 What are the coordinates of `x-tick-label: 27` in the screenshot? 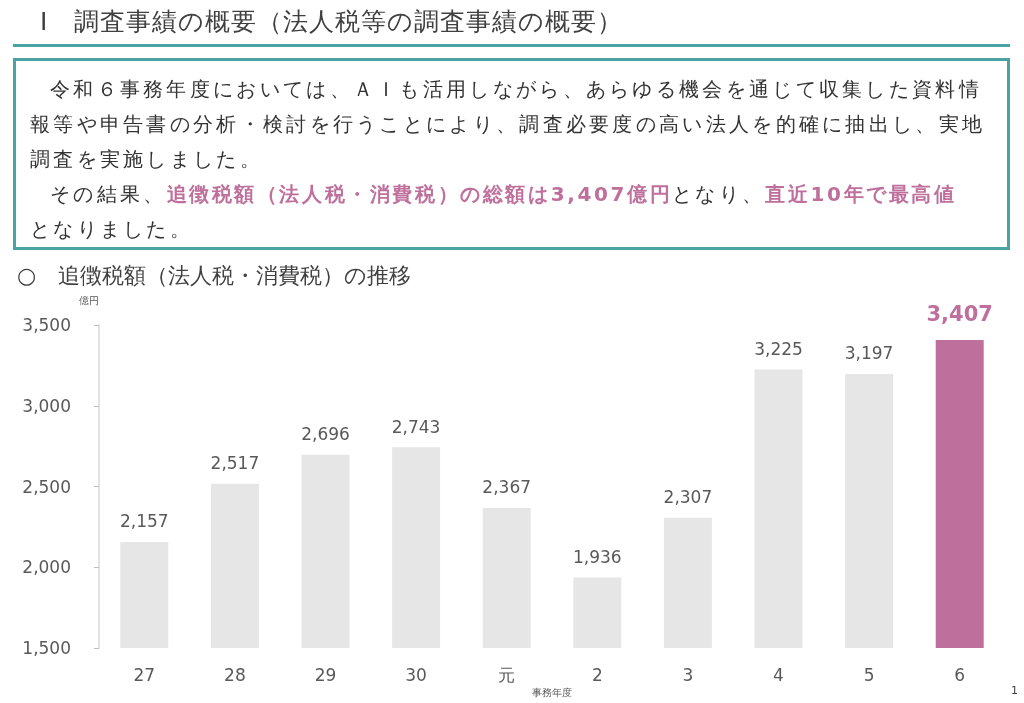 It's located at (144, 674).